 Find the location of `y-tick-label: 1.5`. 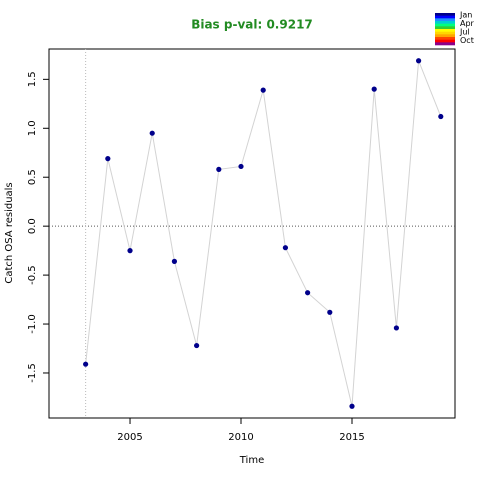

y-tick-label: 1.5 is located at coordinates (32, 79).